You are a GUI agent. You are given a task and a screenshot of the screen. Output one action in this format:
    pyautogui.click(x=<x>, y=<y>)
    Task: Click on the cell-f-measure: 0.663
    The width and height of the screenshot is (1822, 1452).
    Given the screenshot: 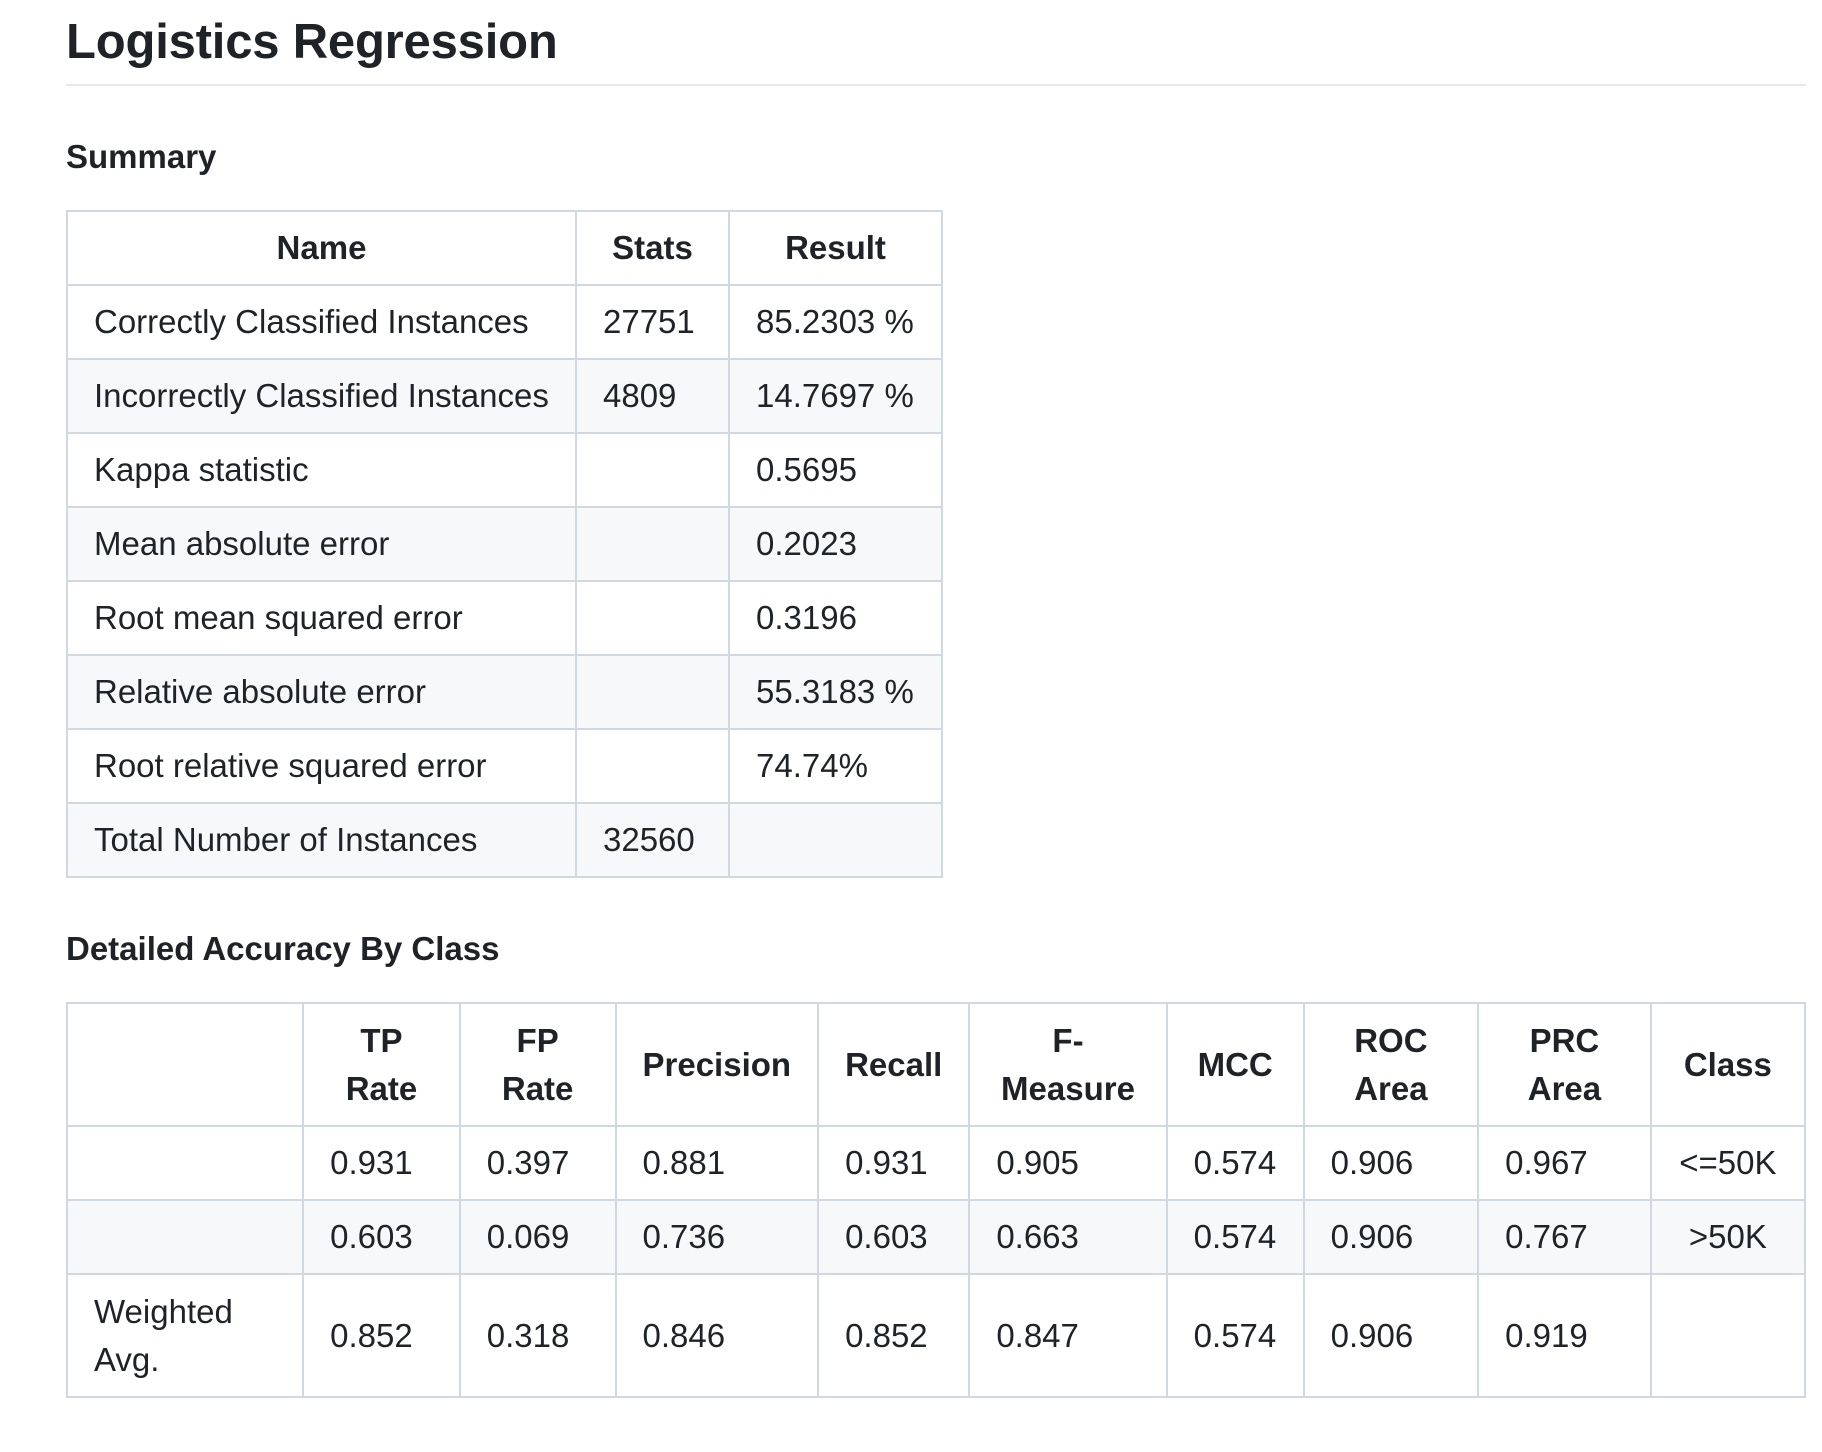 What is the action you would take?
    pyautogui.click(x=1068, y=1237)
    